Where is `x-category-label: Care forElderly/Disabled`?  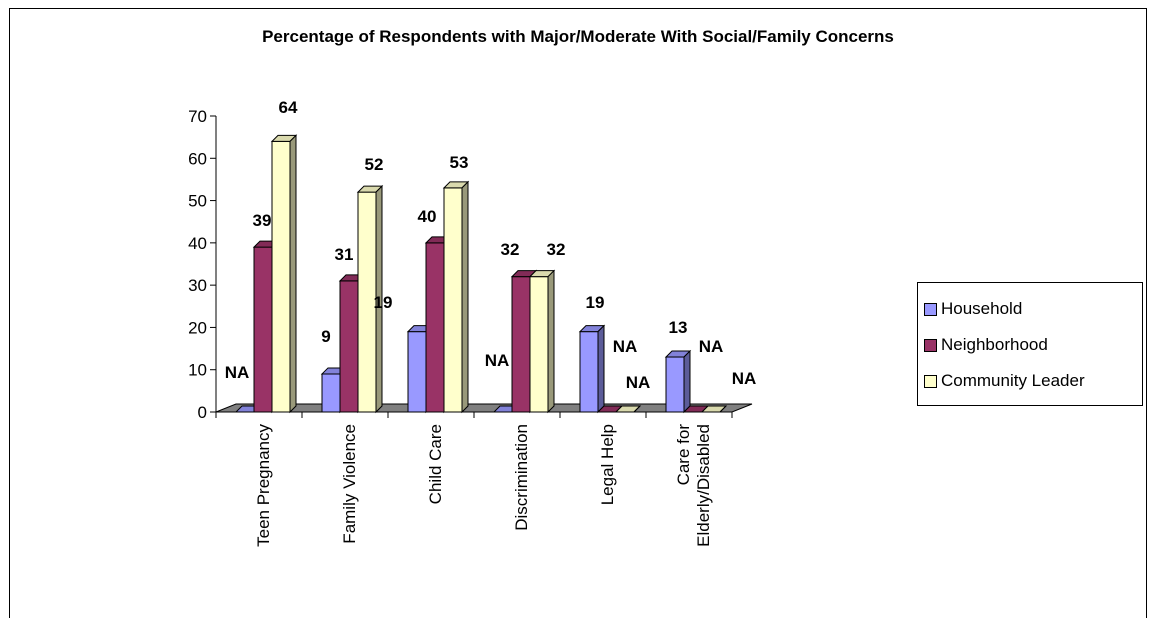 x-category-label: Care forElderly/Disabled is located at coordinates (693, 485).